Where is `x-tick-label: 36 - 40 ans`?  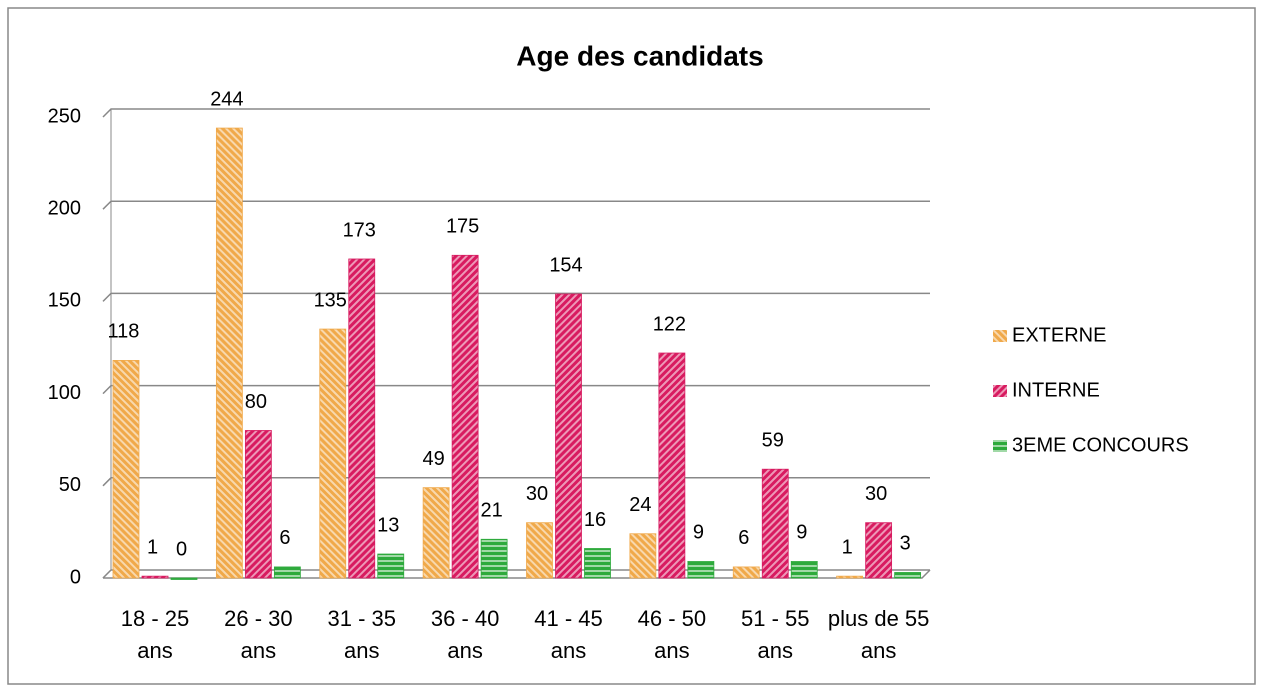 x-tick-label: 36 - 40 ans is located at coordinates (465, 634).